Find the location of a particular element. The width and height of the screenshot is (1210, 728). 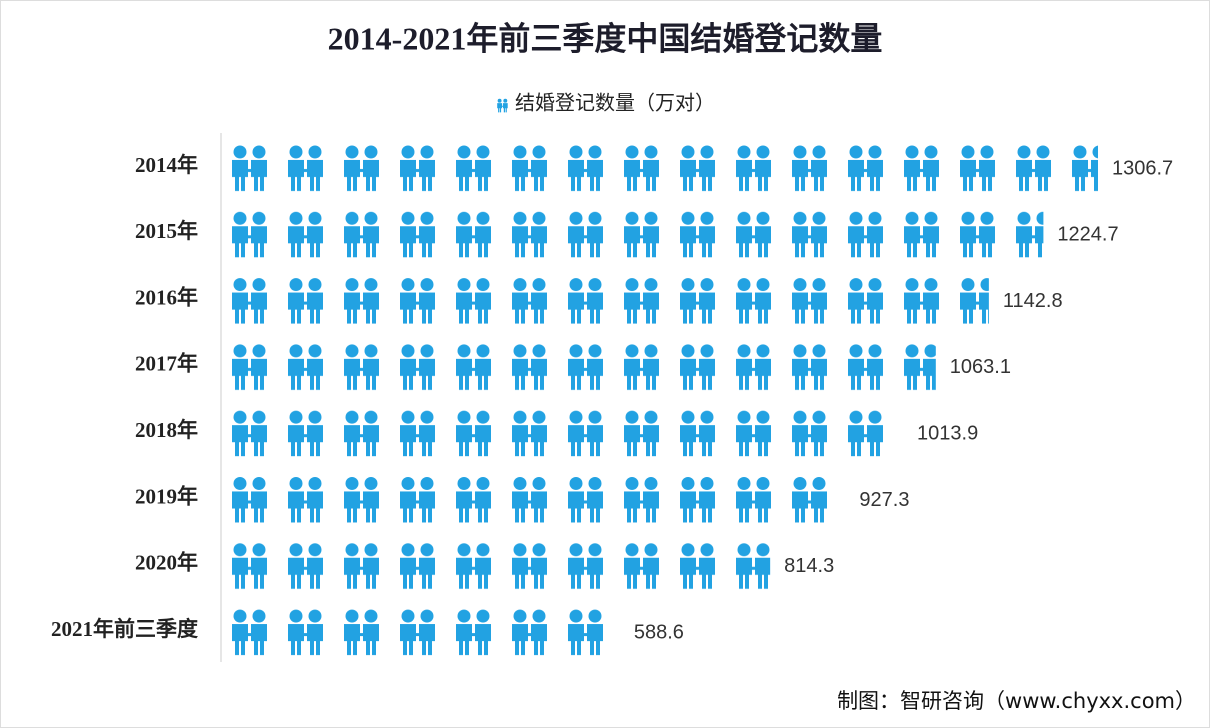

value-label: 1142.8 is located at coordinates (1033, 301).